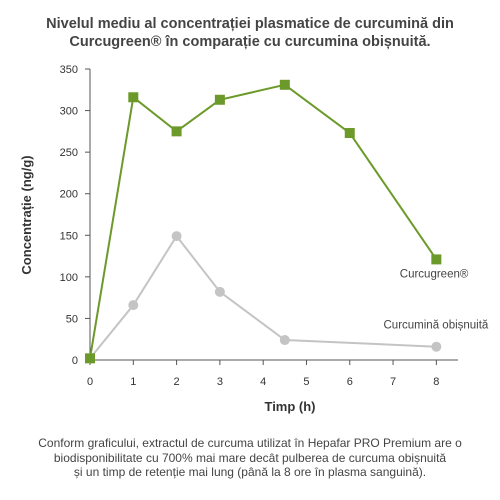 The height and width of the screenshot is (500, 500). What do you see at coordinates (434, 274) in the screenshot?
I see `series-label: Curcugreen®` at bounding box center [434, 274].